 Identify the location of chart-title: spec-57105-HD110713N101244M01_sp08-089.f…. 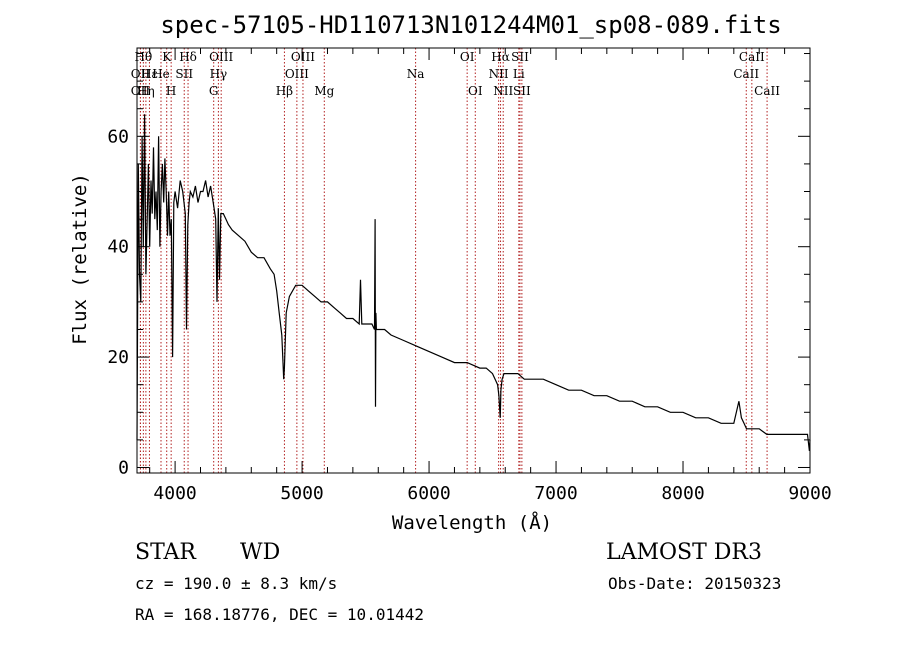
(470, 25).